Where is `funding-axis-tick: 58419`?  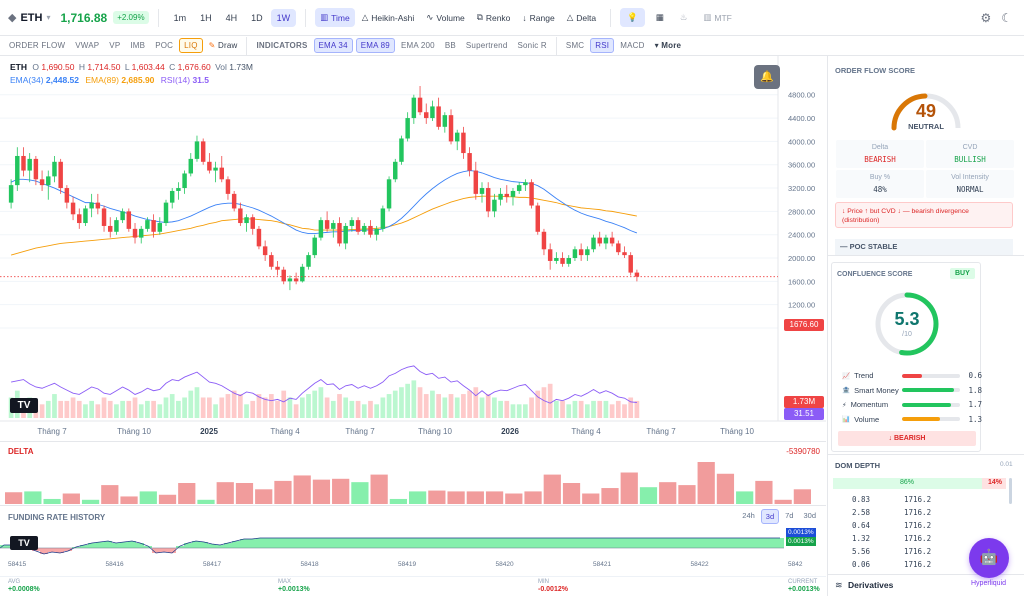 funding-axis-tick: 58419 is located at coordinates (407, 564).